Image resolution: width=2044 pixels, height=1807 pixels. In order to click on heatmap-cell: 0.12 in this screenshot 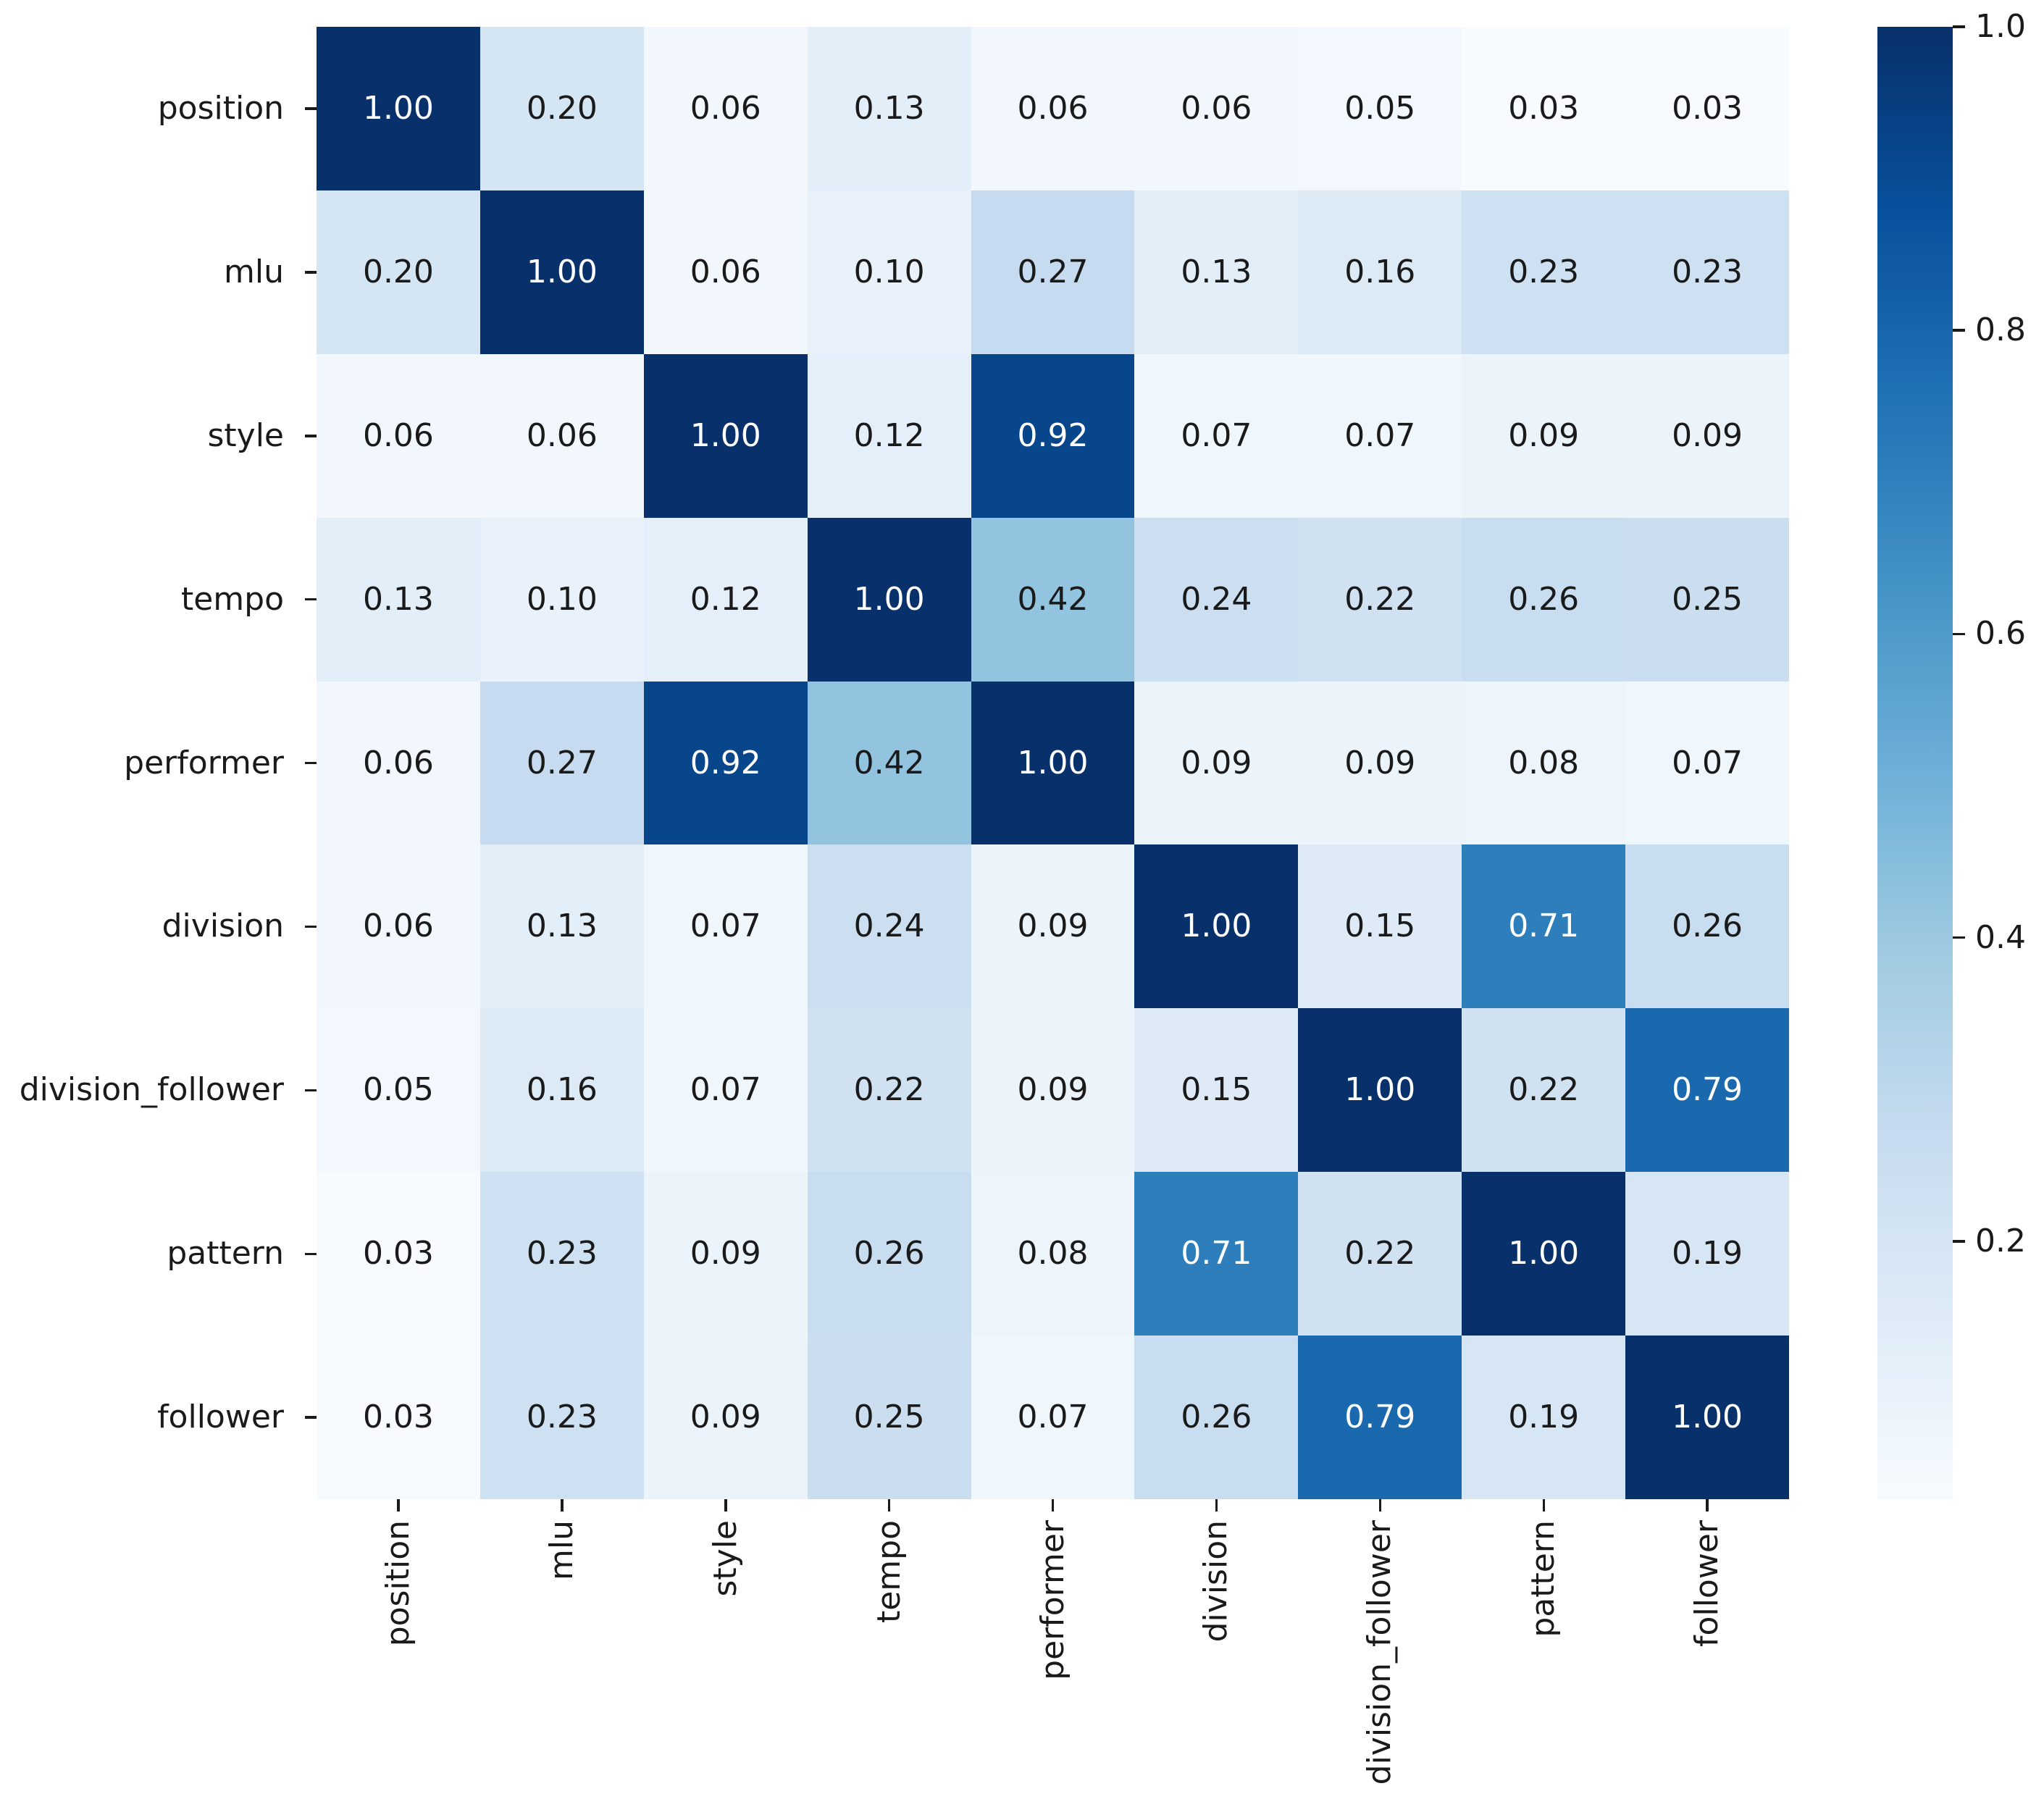, I will do `click(889, 435)`.